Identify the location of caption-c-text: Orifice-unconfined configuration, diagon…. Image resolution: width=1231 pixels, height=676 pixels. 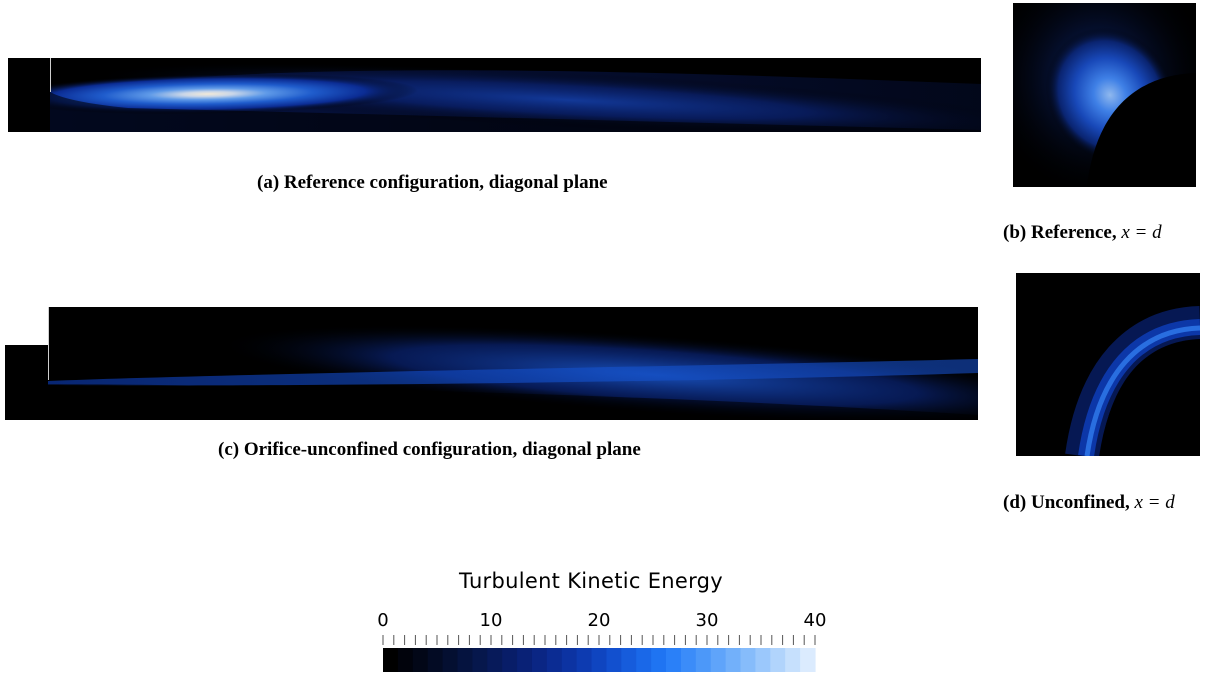
(442, 449).